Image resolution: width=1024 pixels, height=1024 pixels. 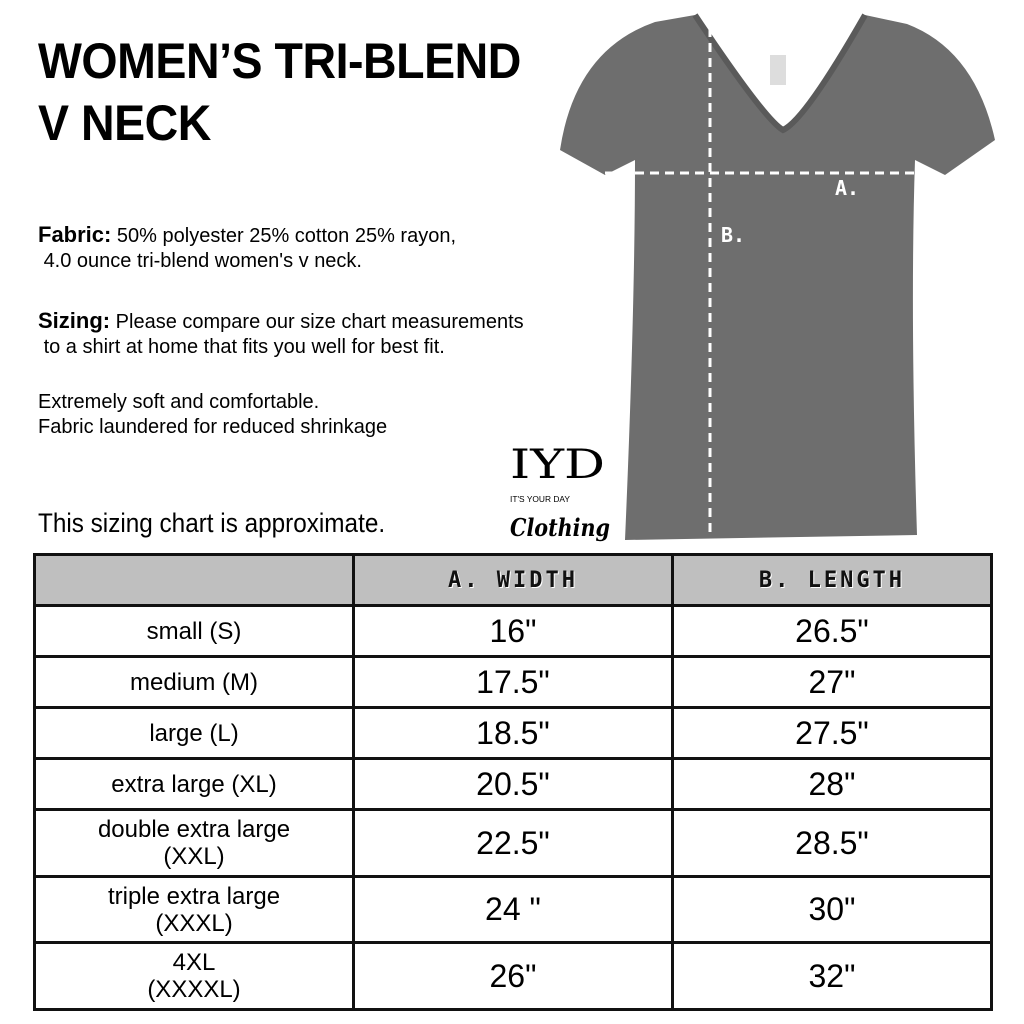 What do you see at coordinates (202, 261) in the screenshot?
I see `fabric-text-2: 4.0 ounce tri-blend women's v neck.` at bounding box center [202, 261].